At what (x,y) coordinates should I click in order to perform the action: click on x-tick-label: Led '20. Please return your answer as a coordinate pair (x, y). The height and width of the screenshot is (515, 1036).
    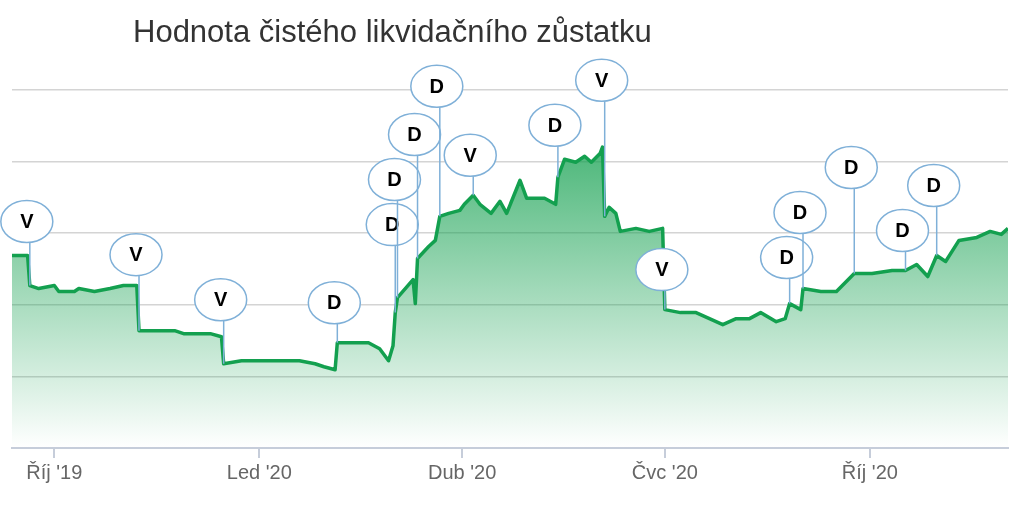
    Looking at the image, I should click on (259, 471).